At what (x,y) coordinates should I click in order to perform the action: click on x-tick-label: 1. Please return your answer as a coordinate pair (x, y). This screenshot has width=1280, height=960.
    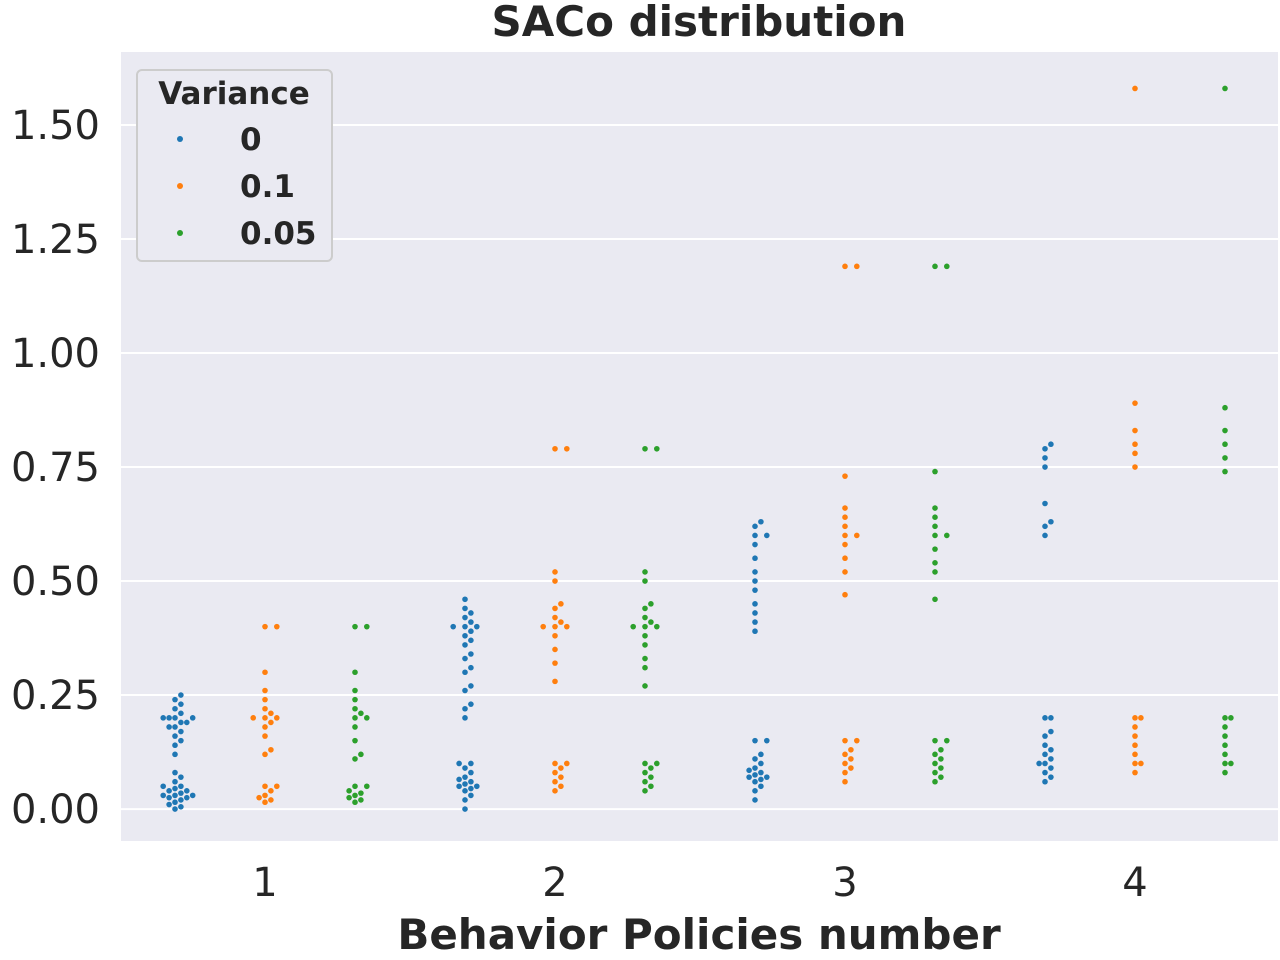
    Looking at the image, I should click on (264, 883).